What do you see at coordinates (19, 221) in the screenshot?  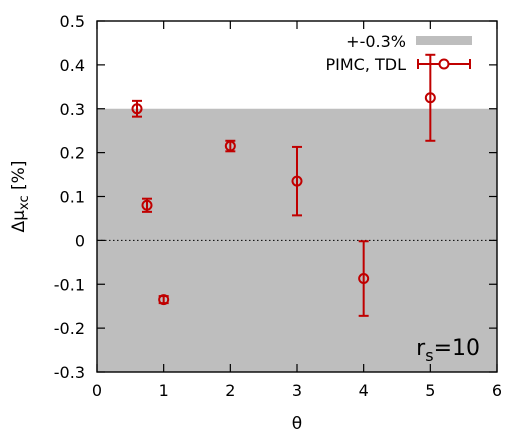 I see `y-axis-label-main: Δμ` at bounding box center [19, 221].